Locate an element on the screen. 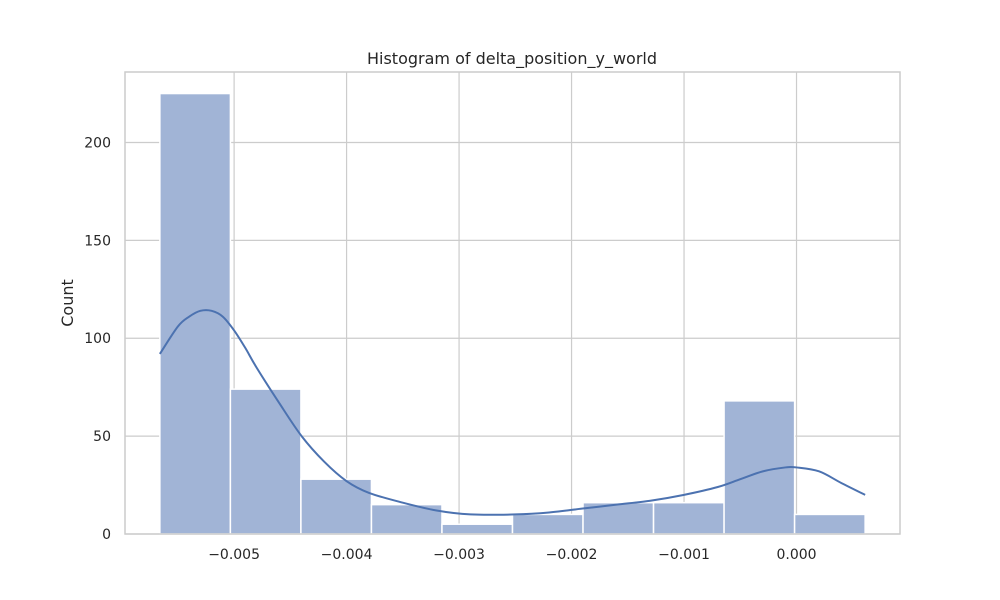  y-tick-label: 50 is located at coordinates (102, 437).